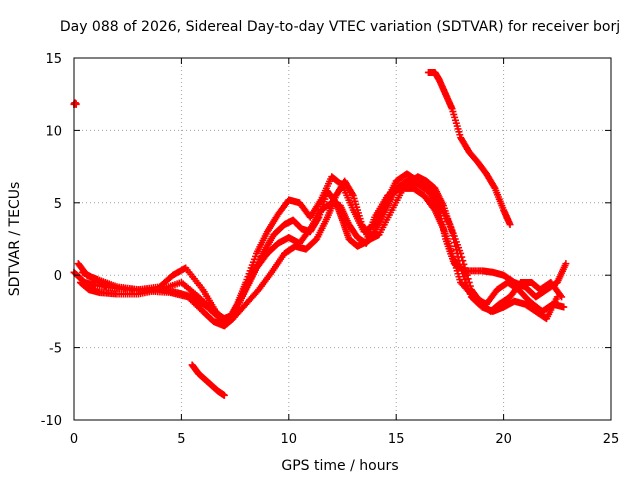 The image size is (640, 480). What do you see at coordinates (289, 439) in the screenshot?
I see `x-tick-label: 10` at bounding box center [289, 439].